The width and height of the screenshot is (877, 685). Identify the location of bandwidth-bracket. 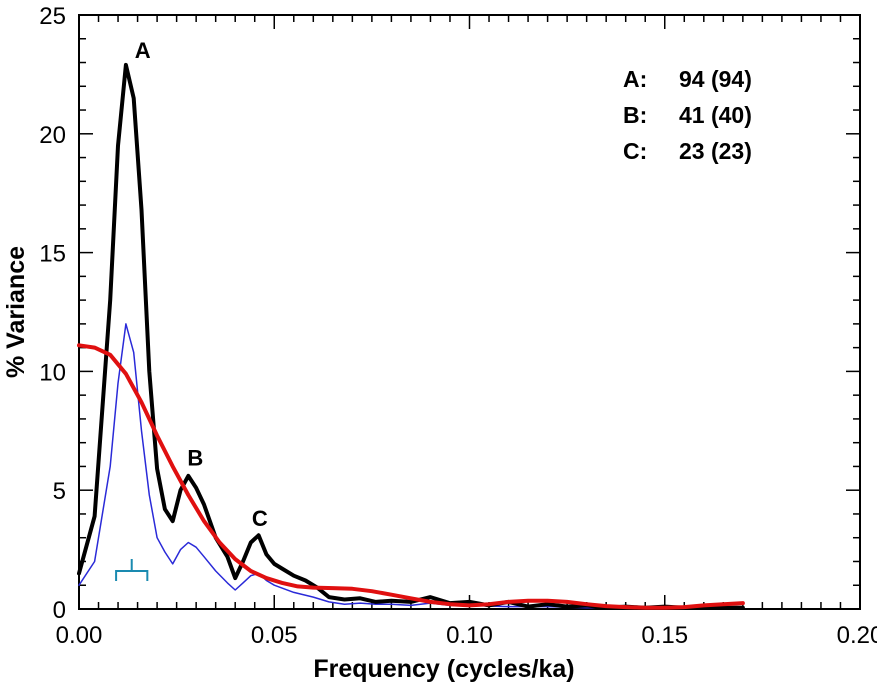
(132, 569).